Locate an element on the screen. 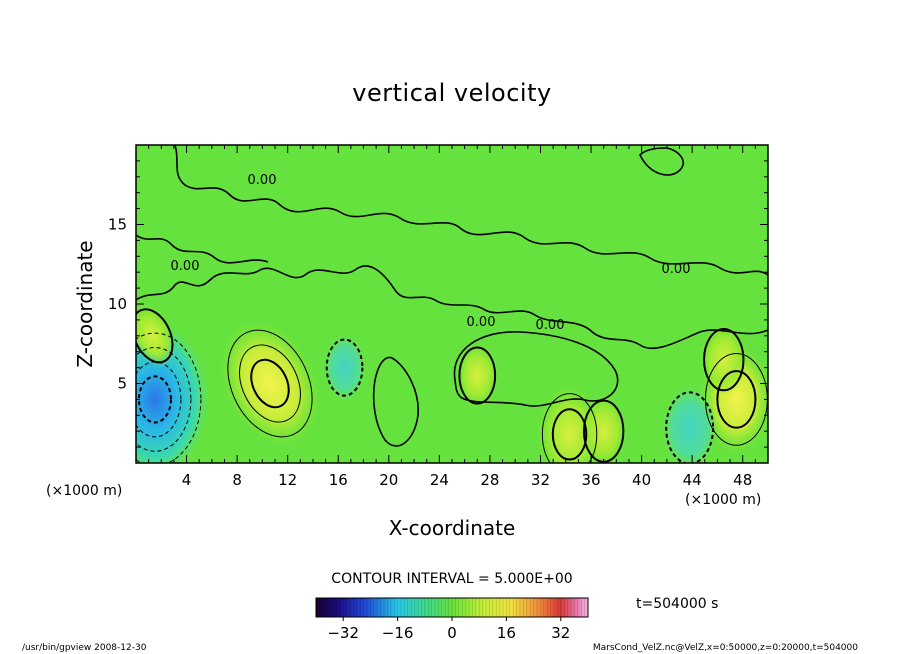 The height and width of the screenshot is (654, 904). x-tick-label: 48 is located at coordinates (742, 480).